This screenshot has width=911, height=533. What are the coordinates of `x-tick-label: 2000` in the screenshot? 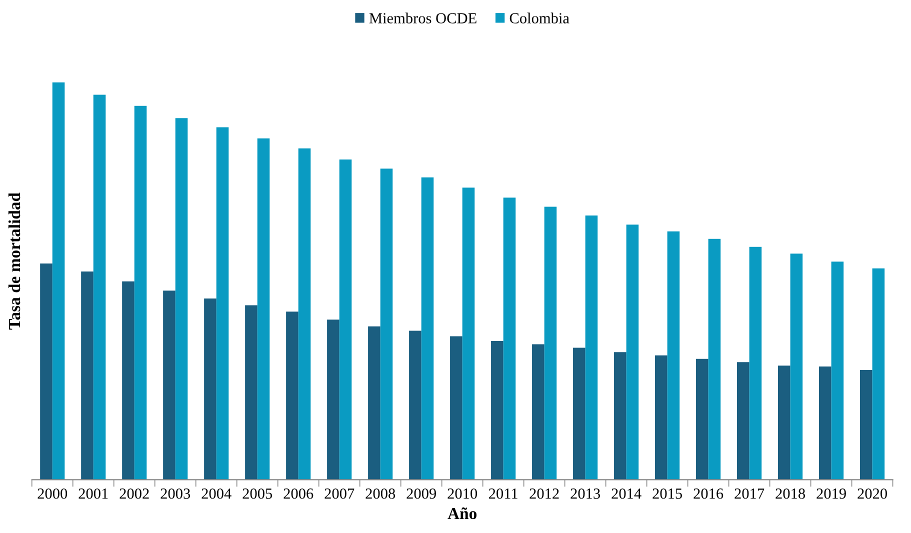 It's located at (53, 493).